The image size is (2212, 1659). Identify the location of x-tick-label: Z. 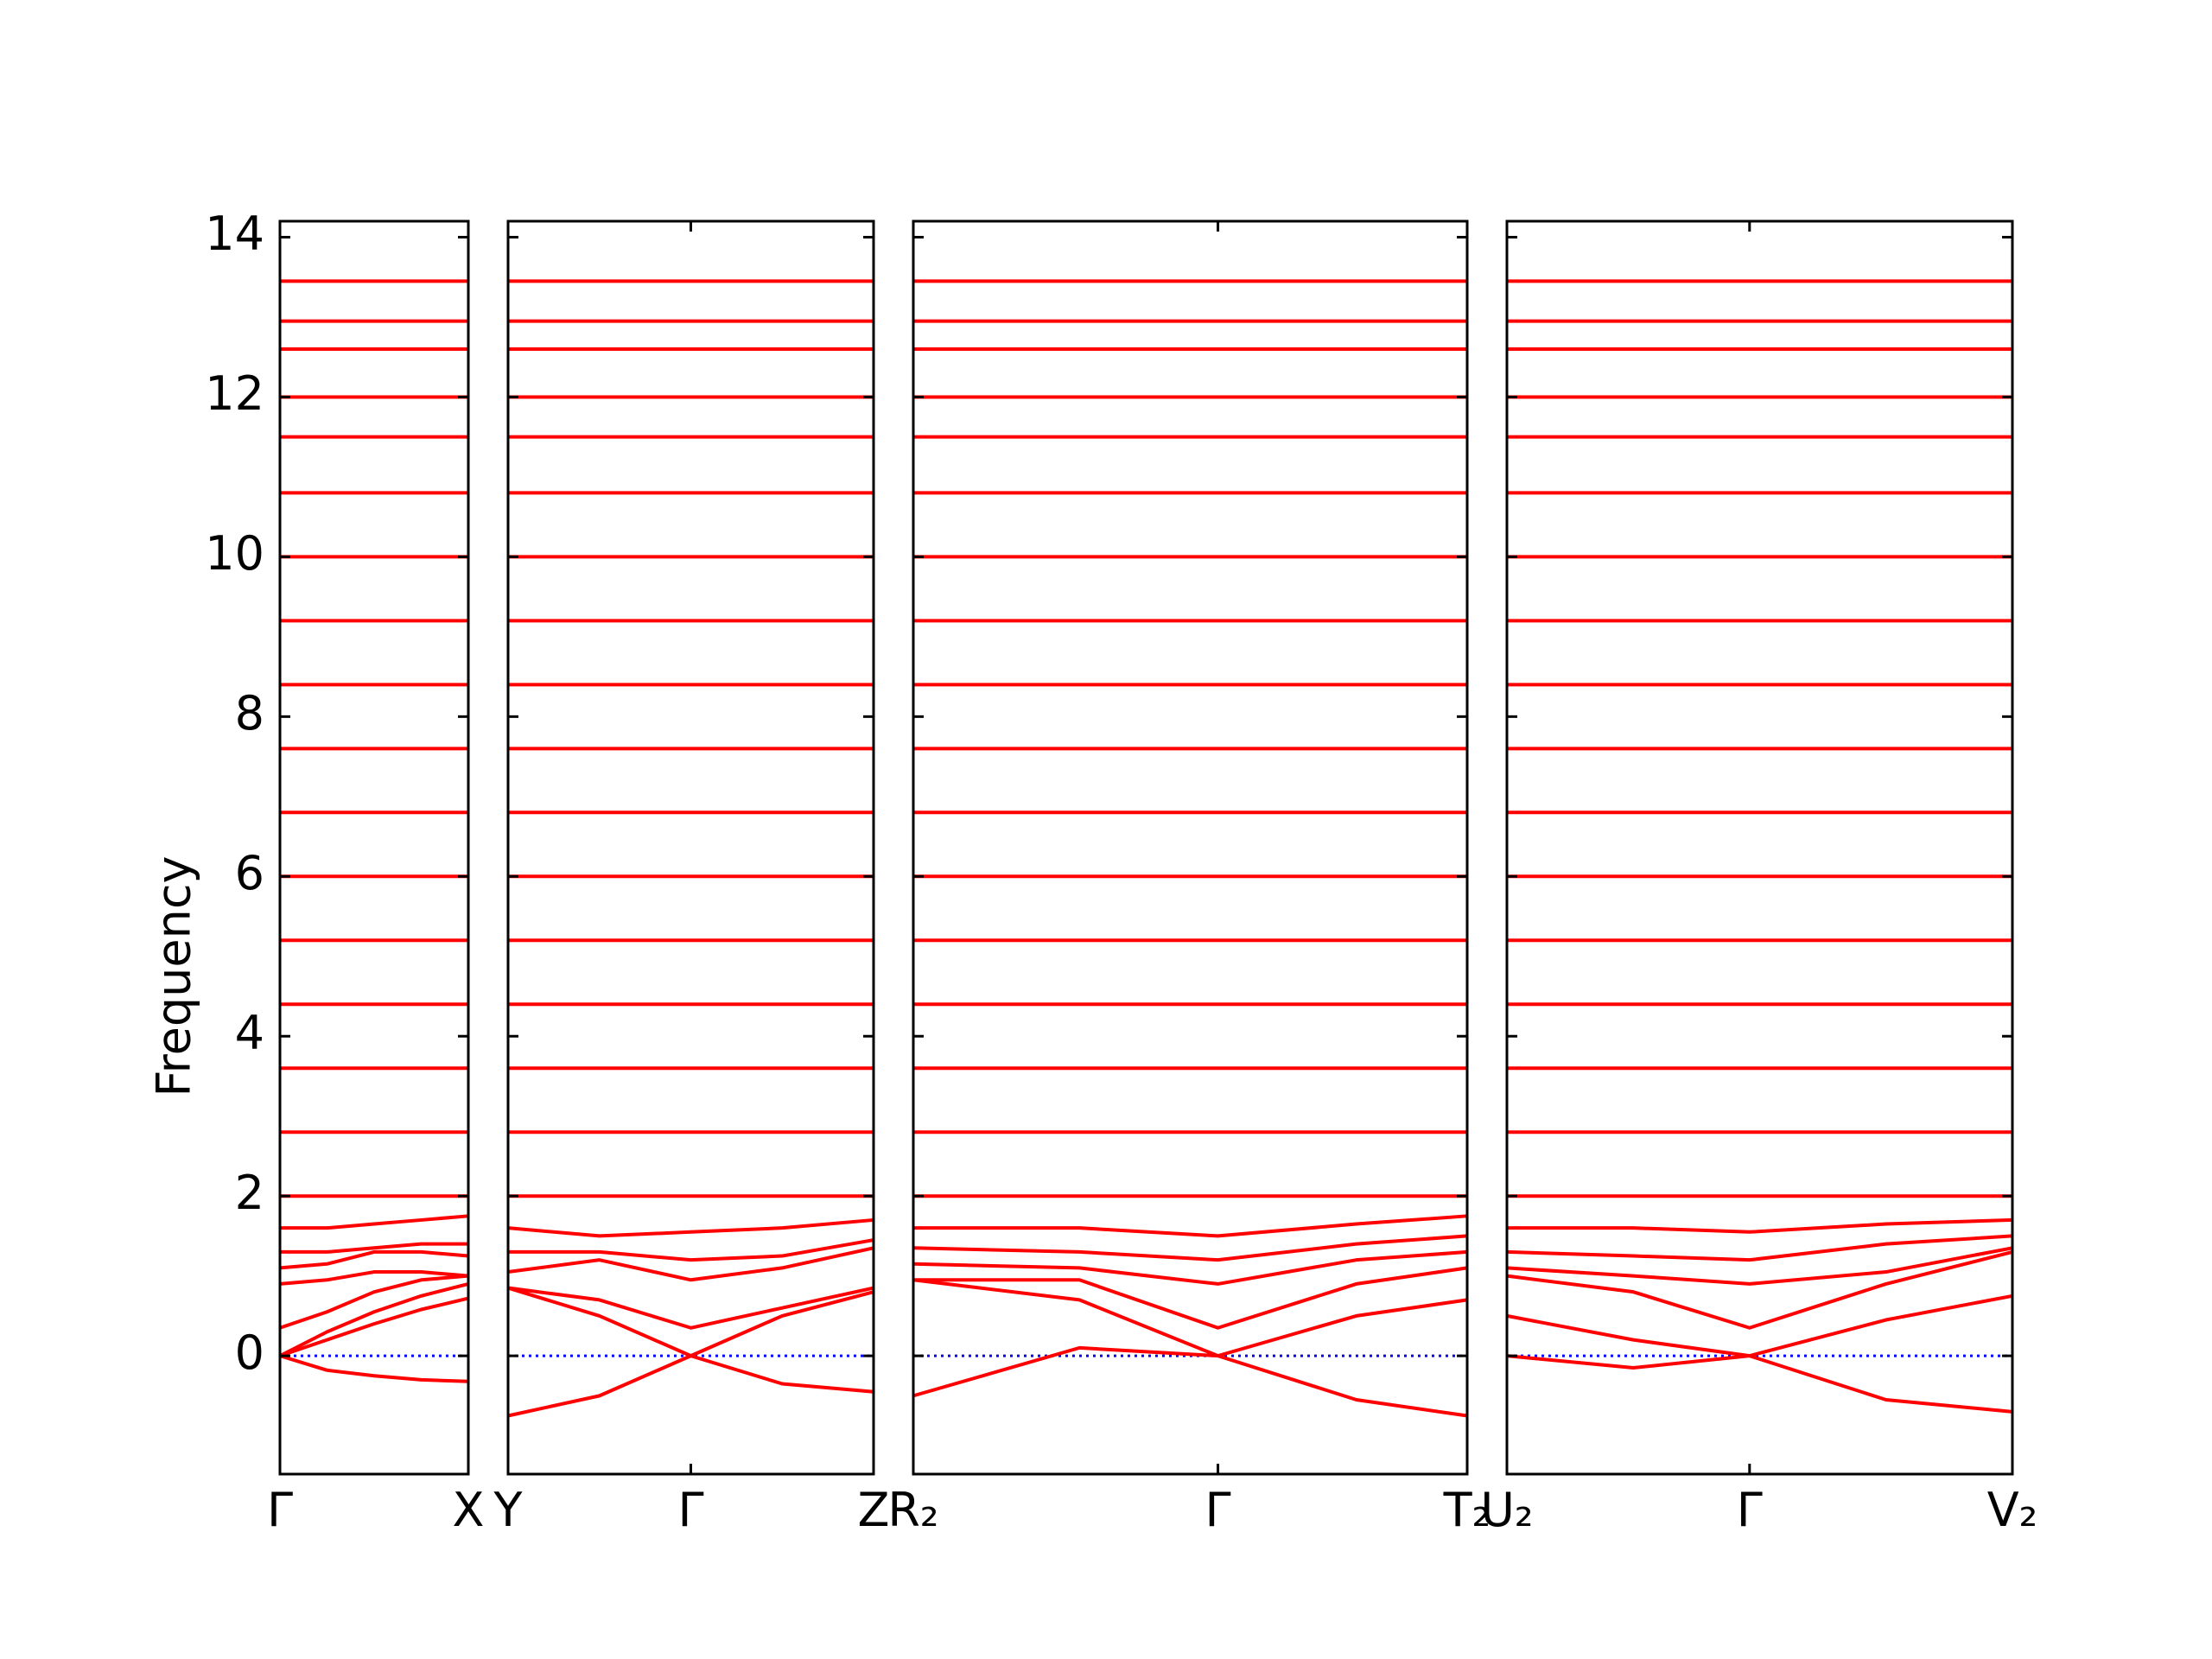
(874, 1510).